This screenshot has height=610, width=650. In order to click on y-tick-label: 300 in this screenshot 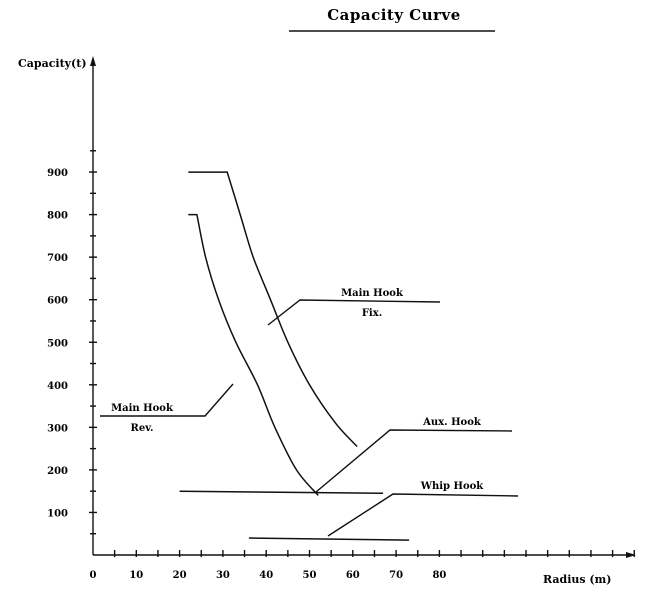, I will do `click(57, 428)`.